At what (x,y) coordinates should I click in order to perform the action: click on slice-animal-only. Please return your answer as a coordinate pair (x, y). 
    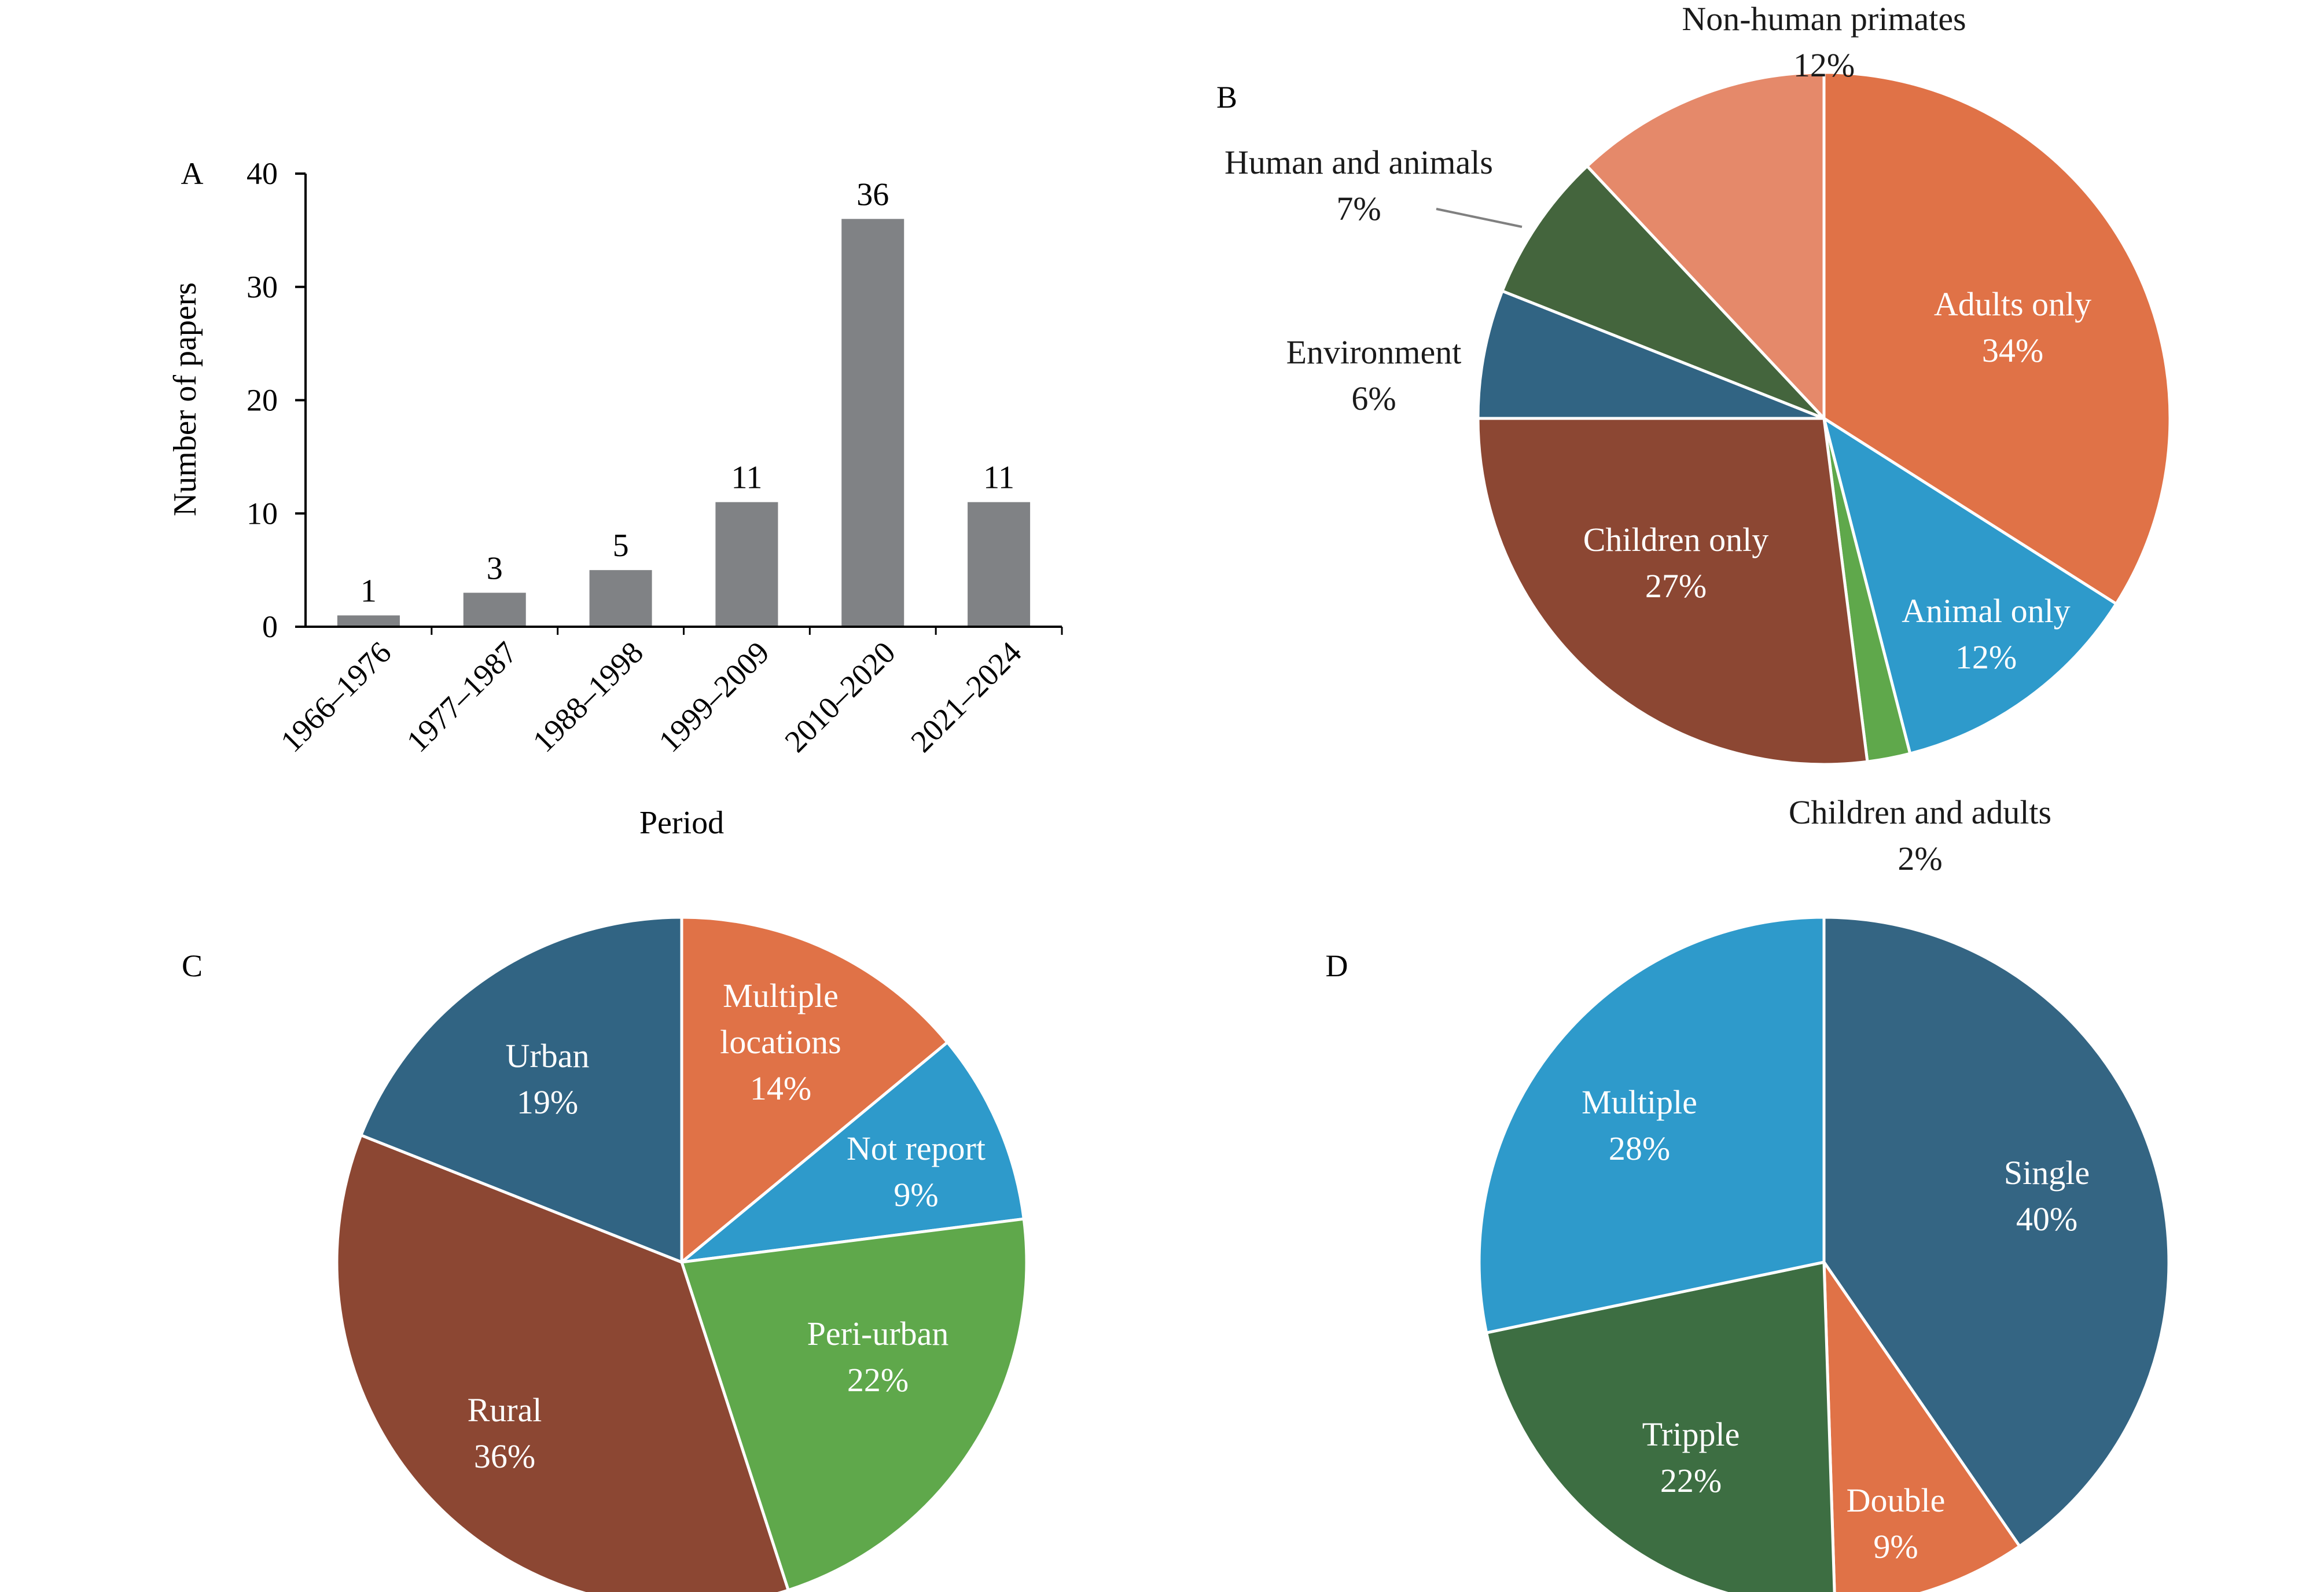
    Looking at the image, I should click on (1971, 585).